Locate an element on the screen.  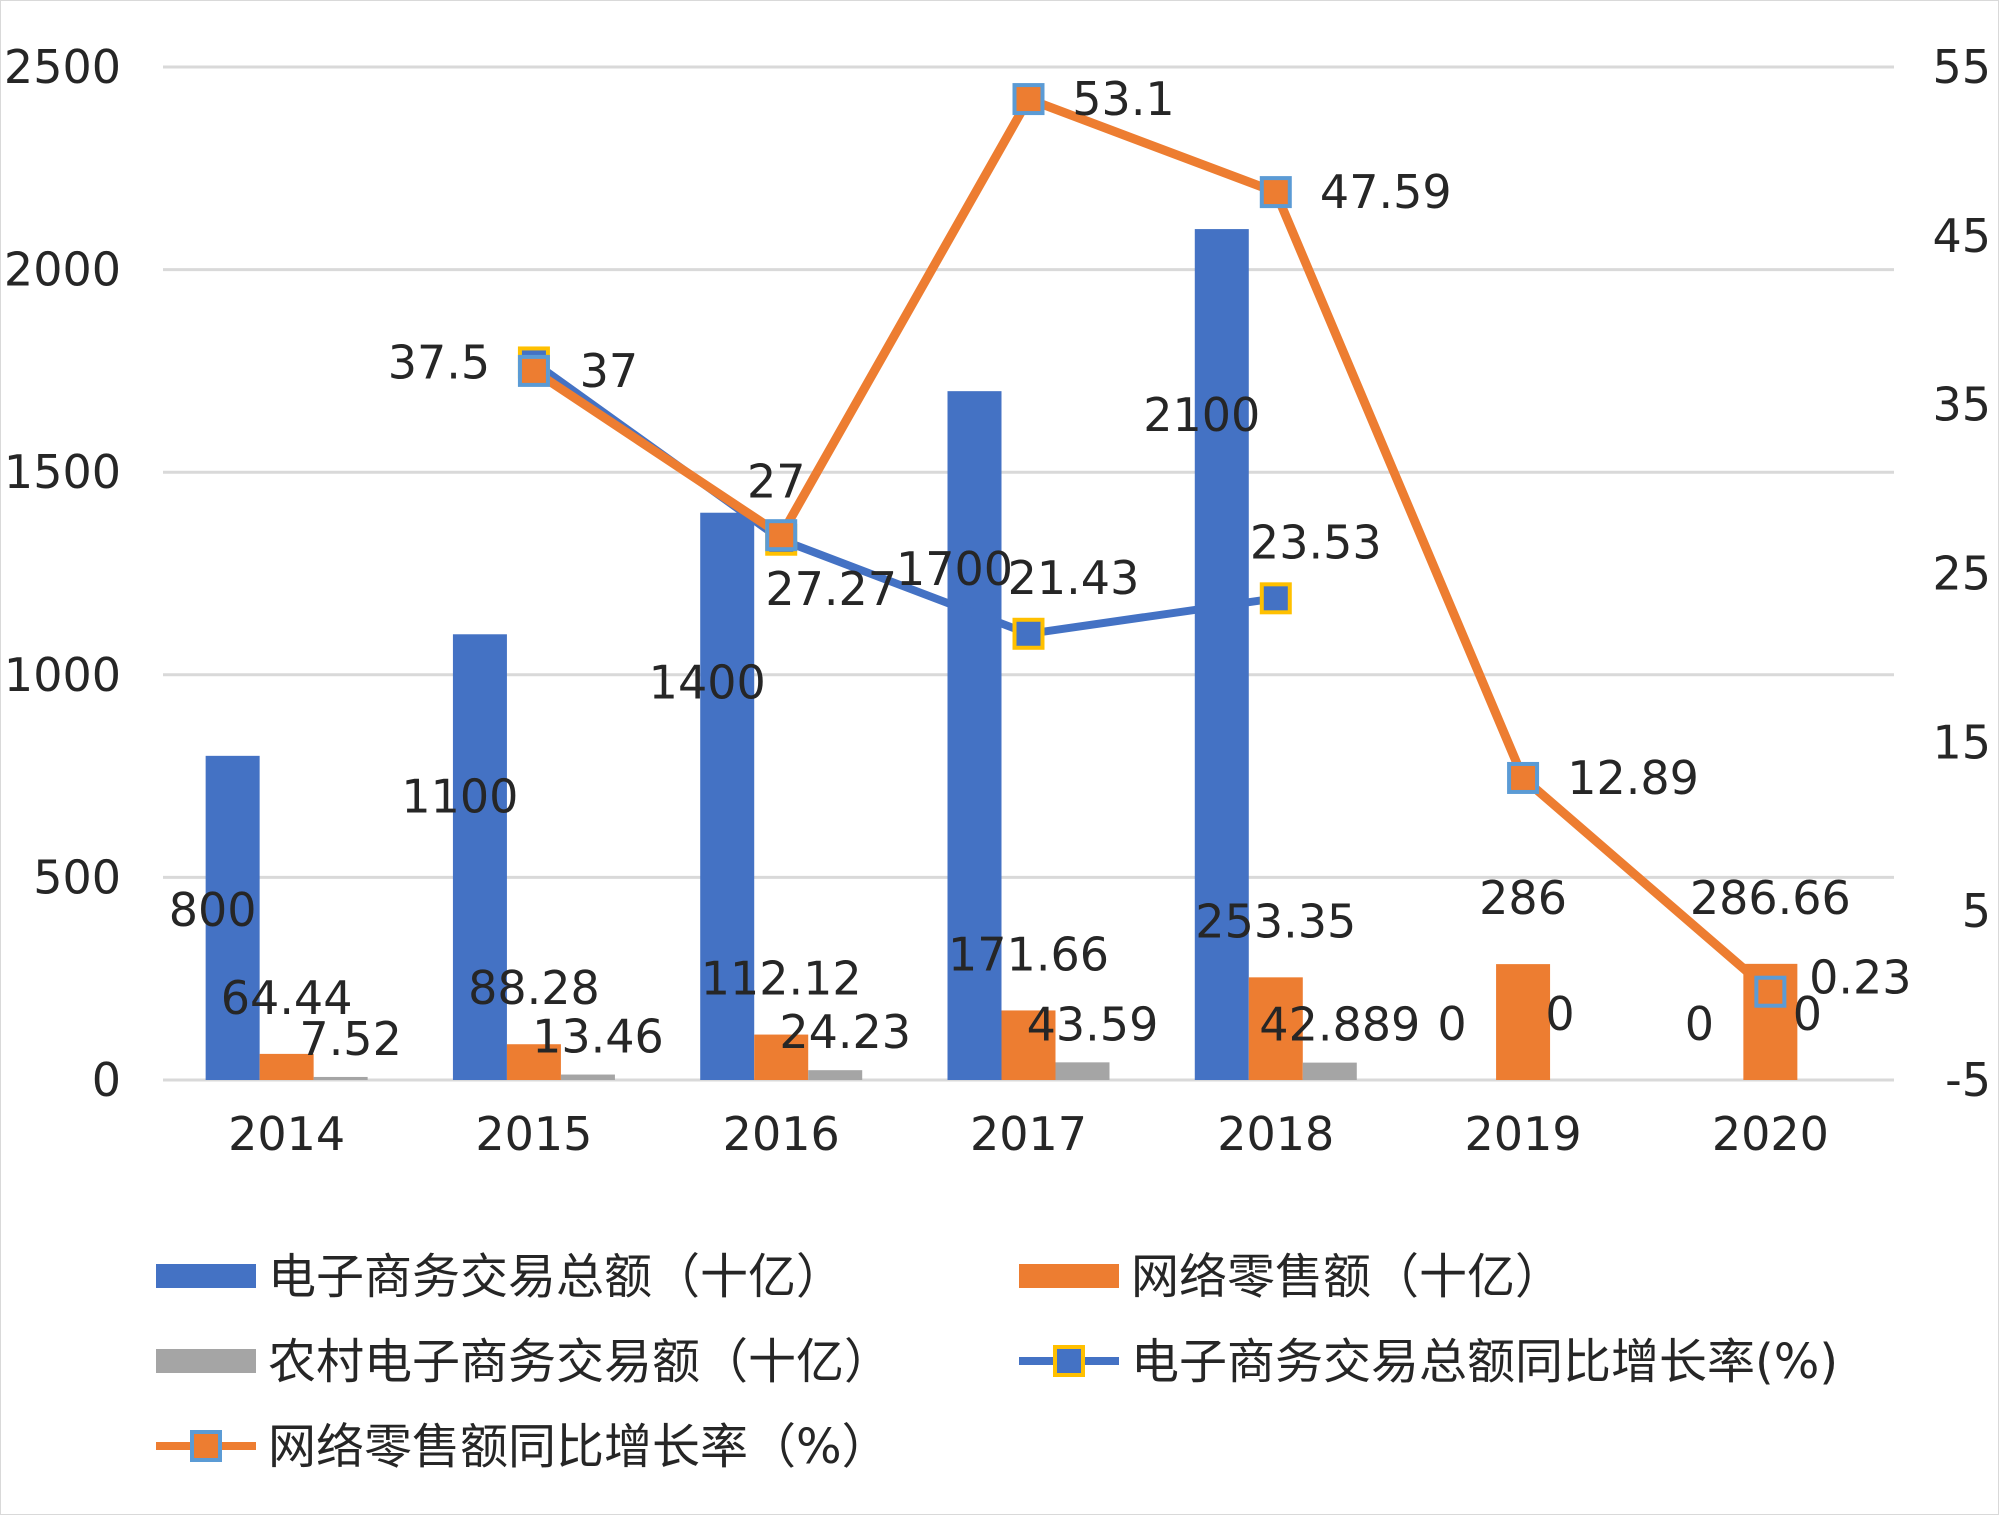
line-data-label: 27.27 is located at coordinates (831, 589).